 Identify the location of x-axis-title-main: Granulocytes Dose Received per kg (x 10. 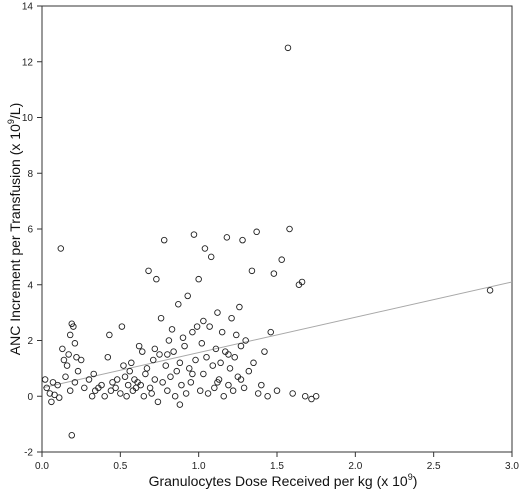
(278, 481).